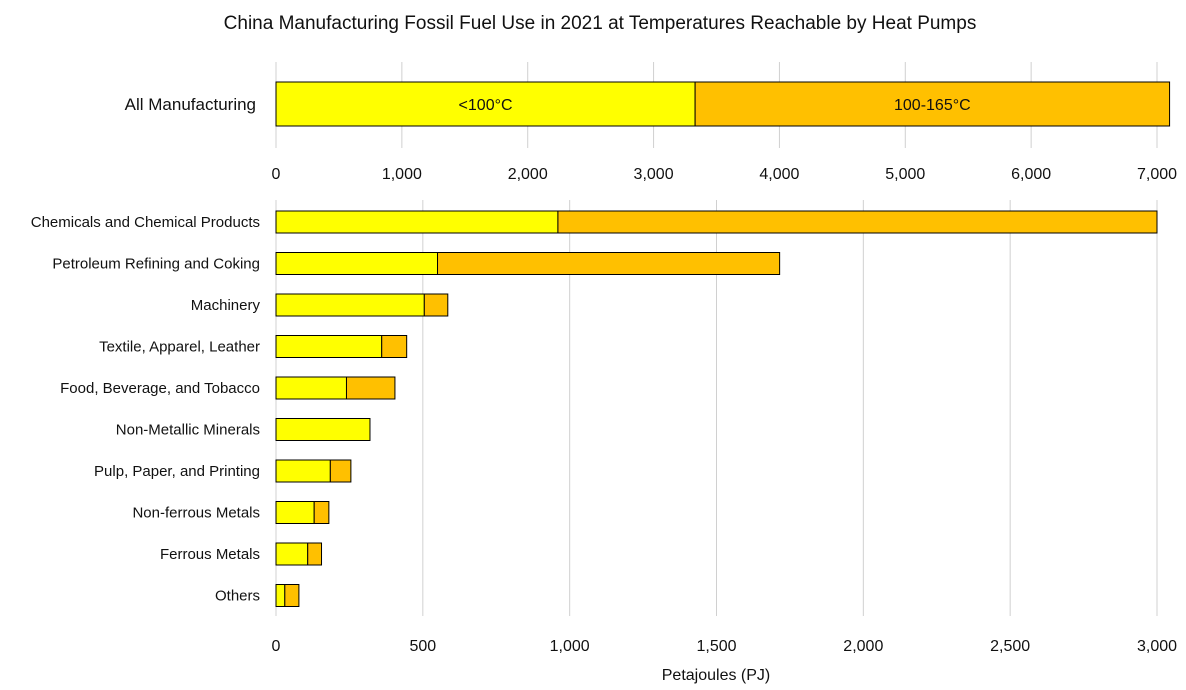  What do you see at coordinates (654, 174) in the screenshot?
I see `top-x-tick-label-3: 3,000` at bounding box center [654, 174].